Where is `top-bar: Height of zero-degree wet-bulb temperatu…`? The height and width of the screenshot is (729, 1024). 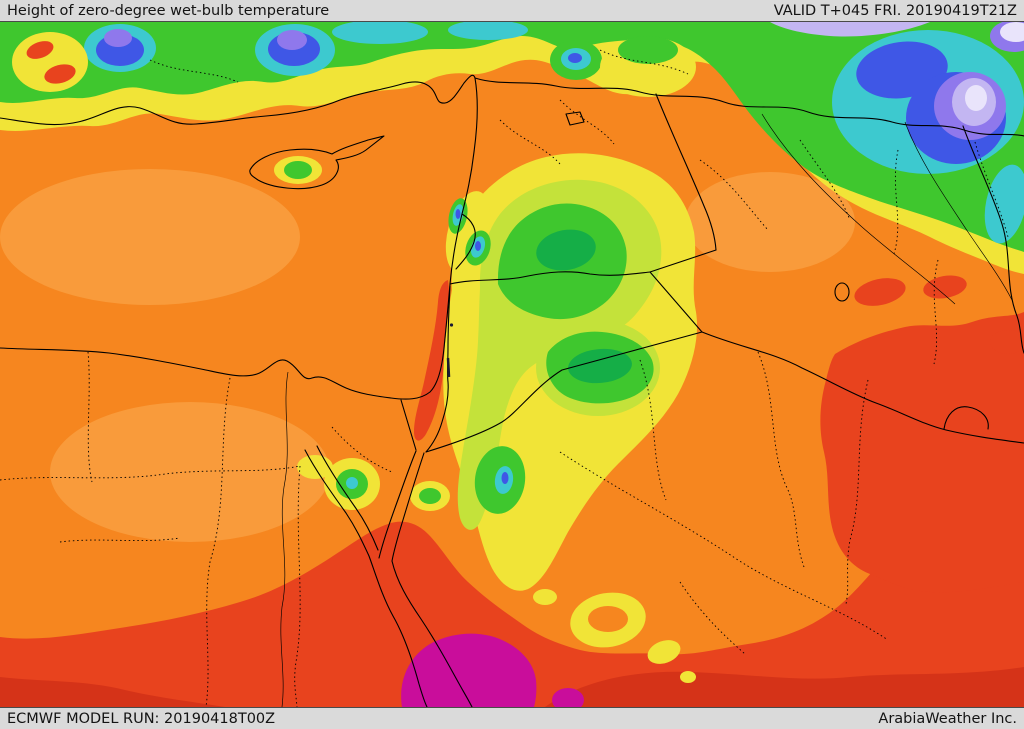 top-bar: Height of zero-degree wet-bulb temperatu… is located at coordinates (512, 11).